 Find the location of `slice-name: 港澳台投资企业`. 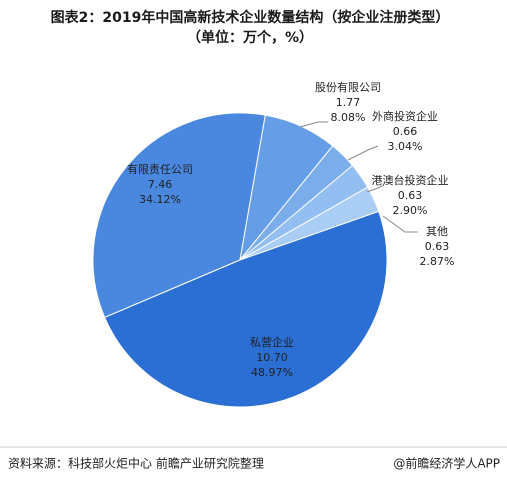

slice-name: 港澳台投资企业 is located at coordinates (410, 180).